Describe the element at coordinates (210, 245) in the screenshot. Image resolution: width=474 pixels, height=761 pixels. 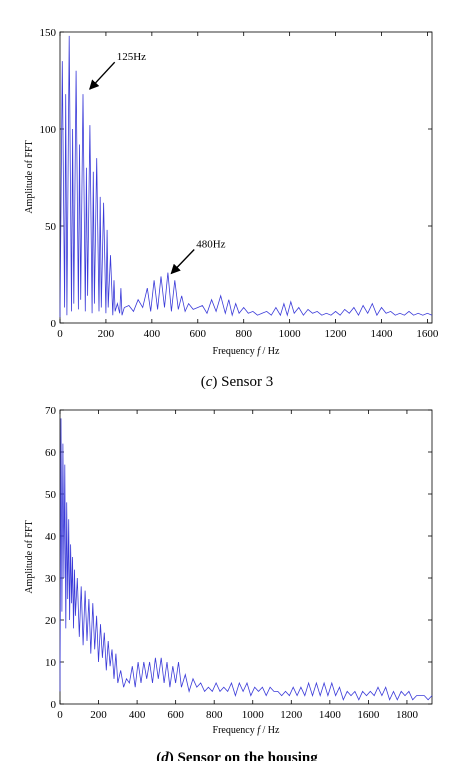
I see `annotation-label: 480Hz` at that location.